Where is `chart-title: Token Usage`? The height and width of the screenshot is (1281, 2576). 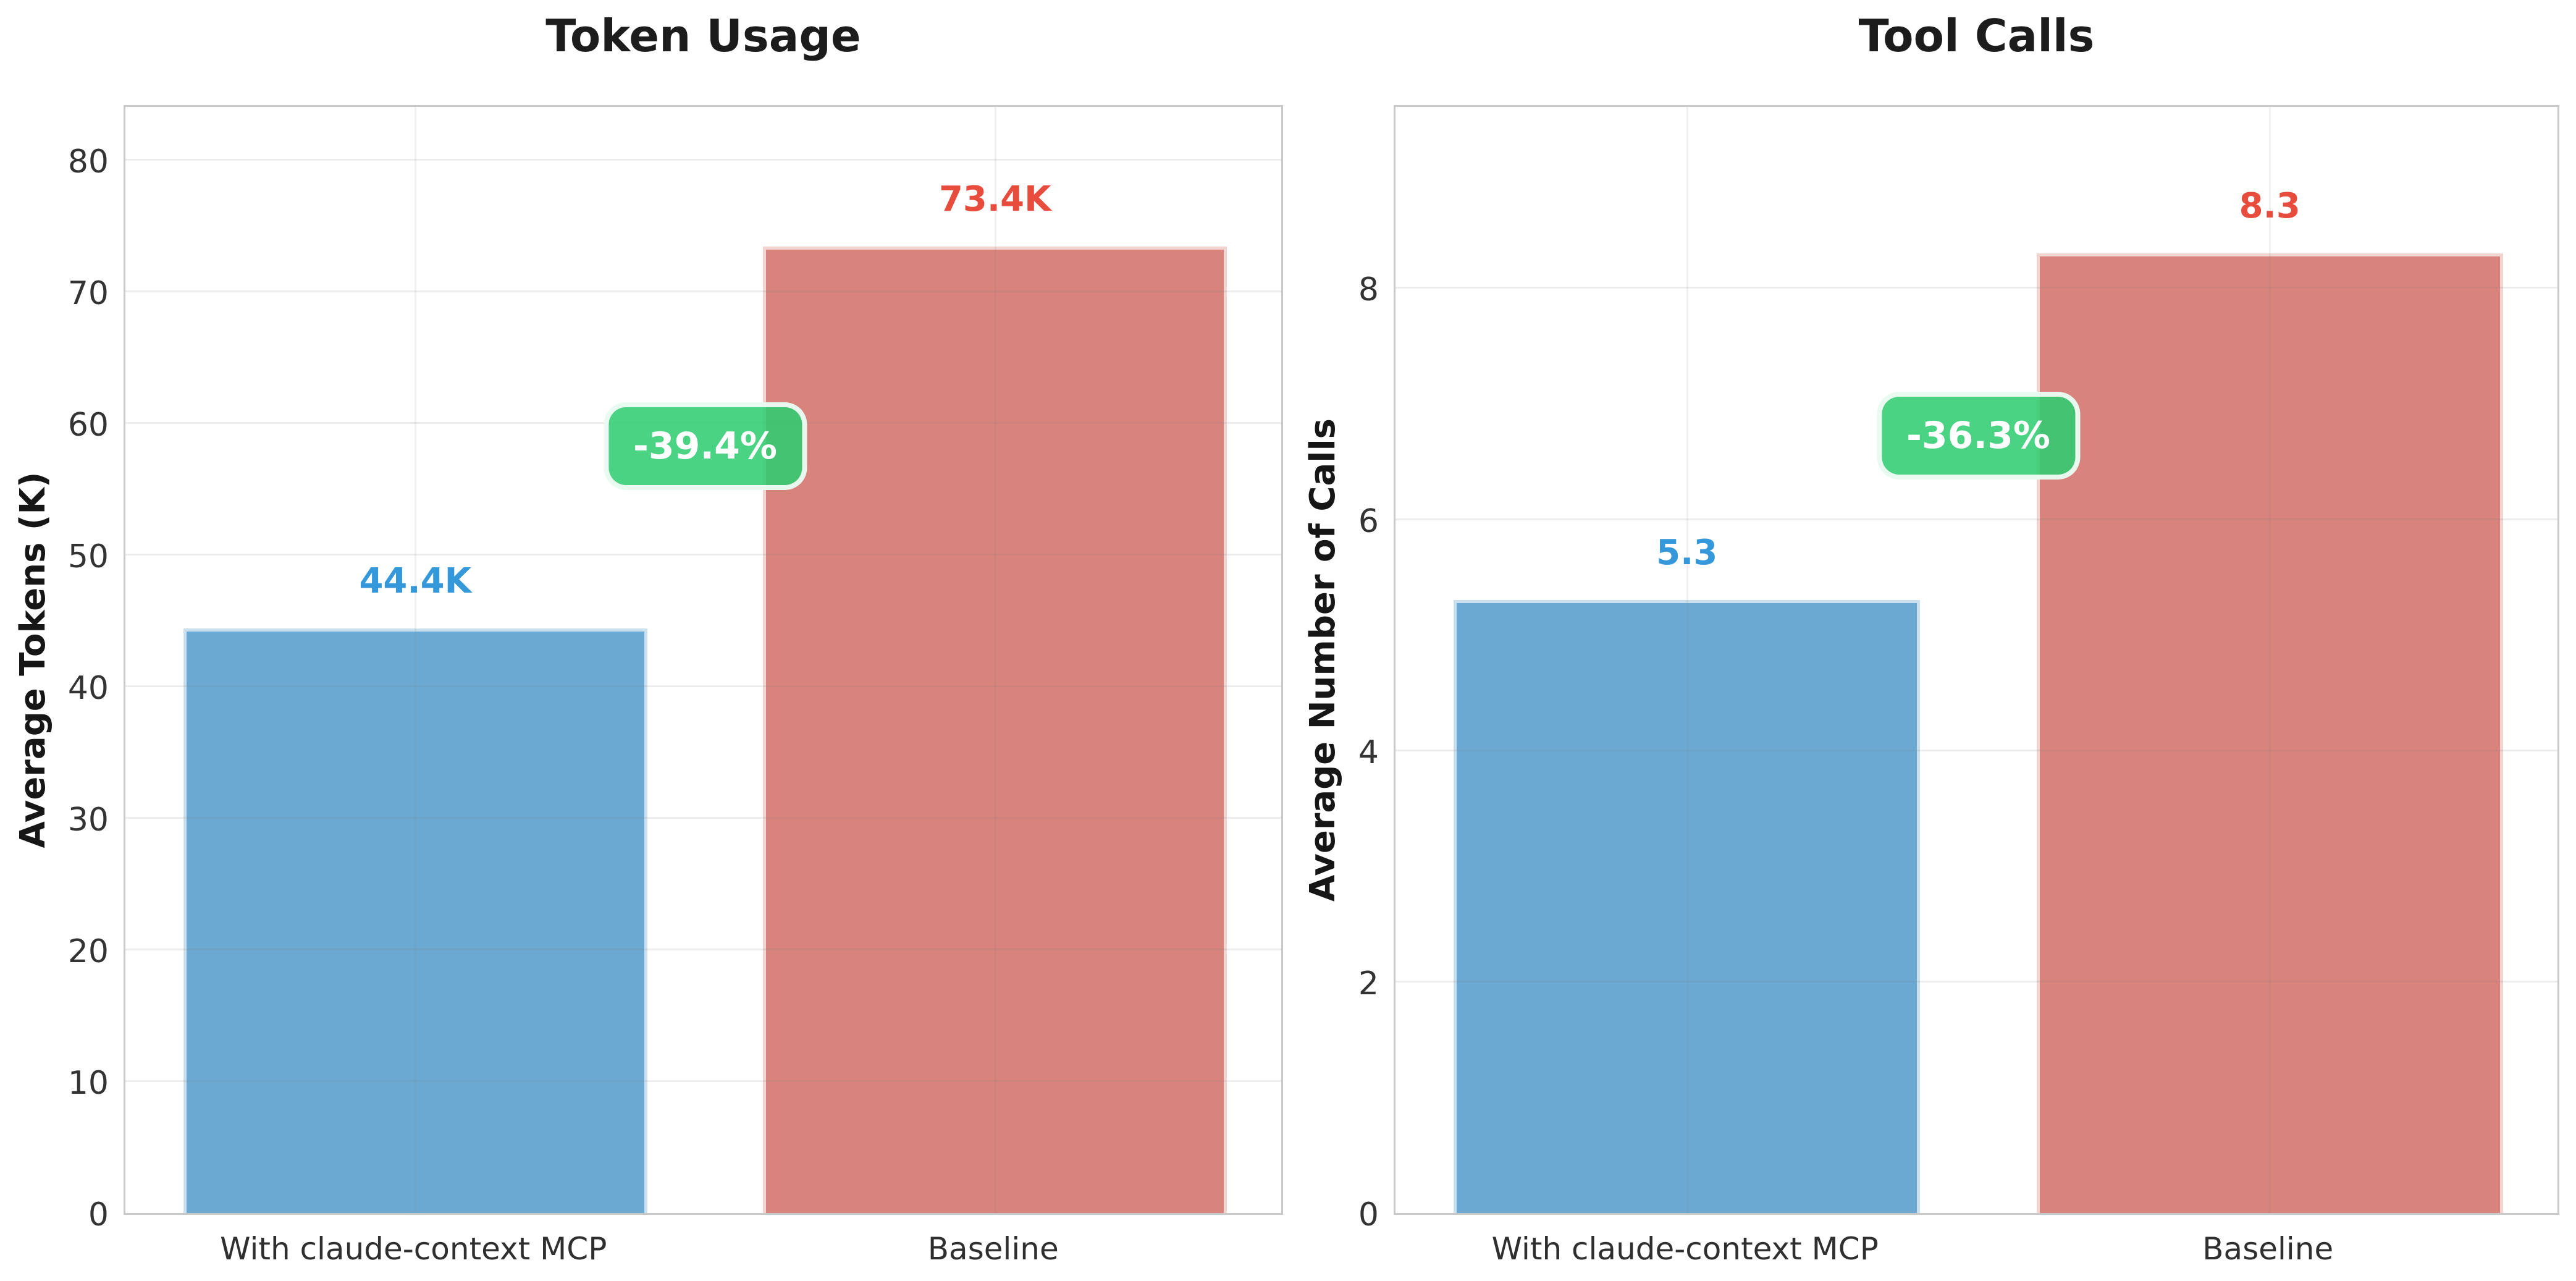
chart-title: Token Usage is located at coordinates (703, 36).